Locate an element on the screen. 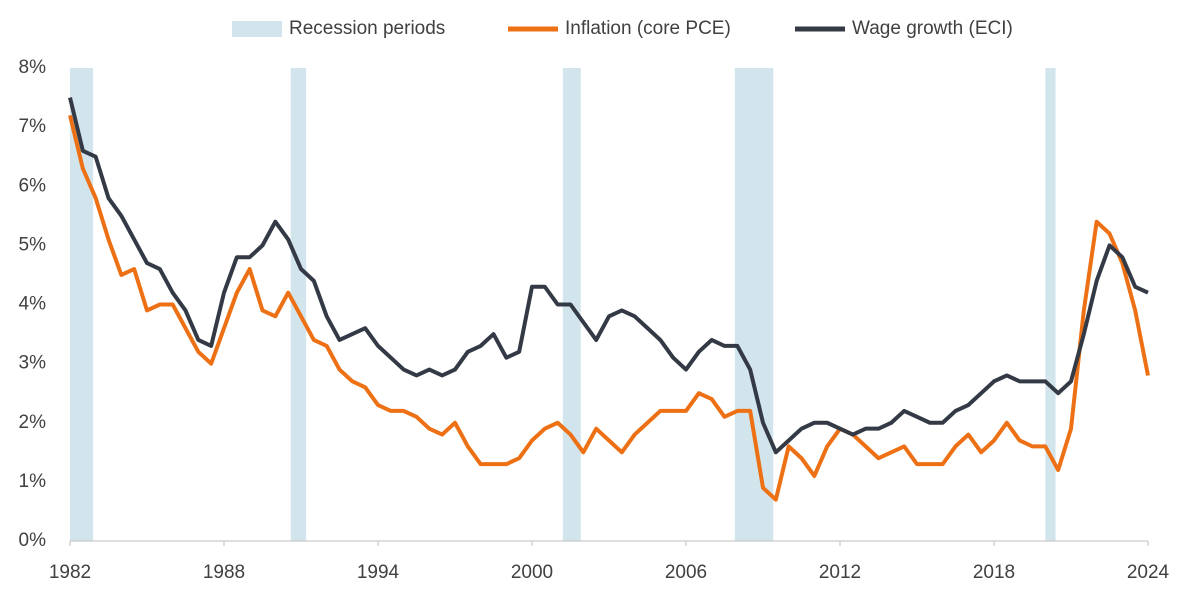 This screenshot has width=1180, height=593. y-tick-label: 8% is located at coordinates (33, 67).